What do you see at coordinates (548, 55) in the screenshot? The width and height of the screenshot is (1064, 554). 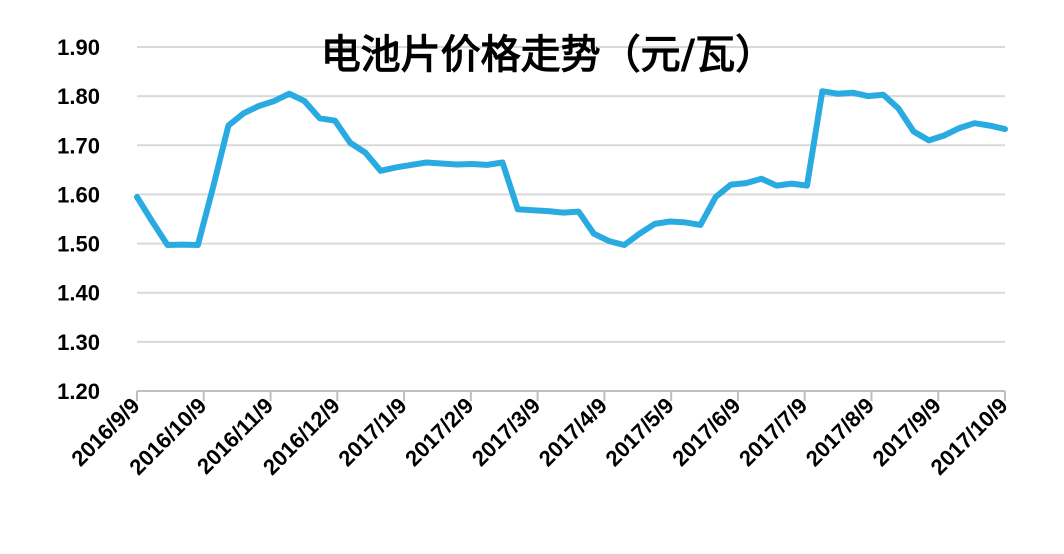 I see `chart-title: 电池片价格走势（元/瓦）` at bounding box center [548, 55].